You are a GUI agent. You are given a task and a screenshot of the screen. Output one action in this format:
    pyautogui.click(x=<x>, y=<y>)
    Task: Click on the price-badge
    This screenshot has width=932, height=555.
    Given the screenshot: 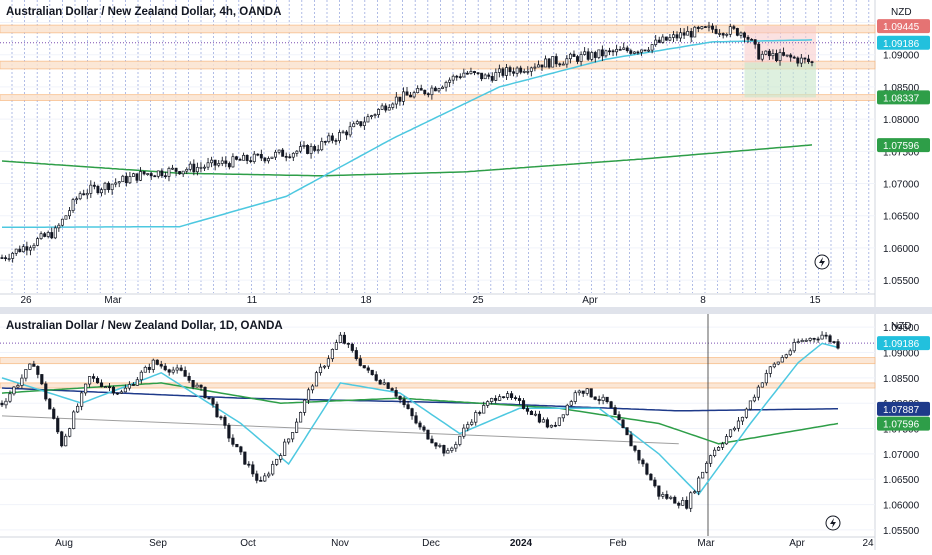 What is the action you would take?
    pyautogui.click(x=903, y=408)
    